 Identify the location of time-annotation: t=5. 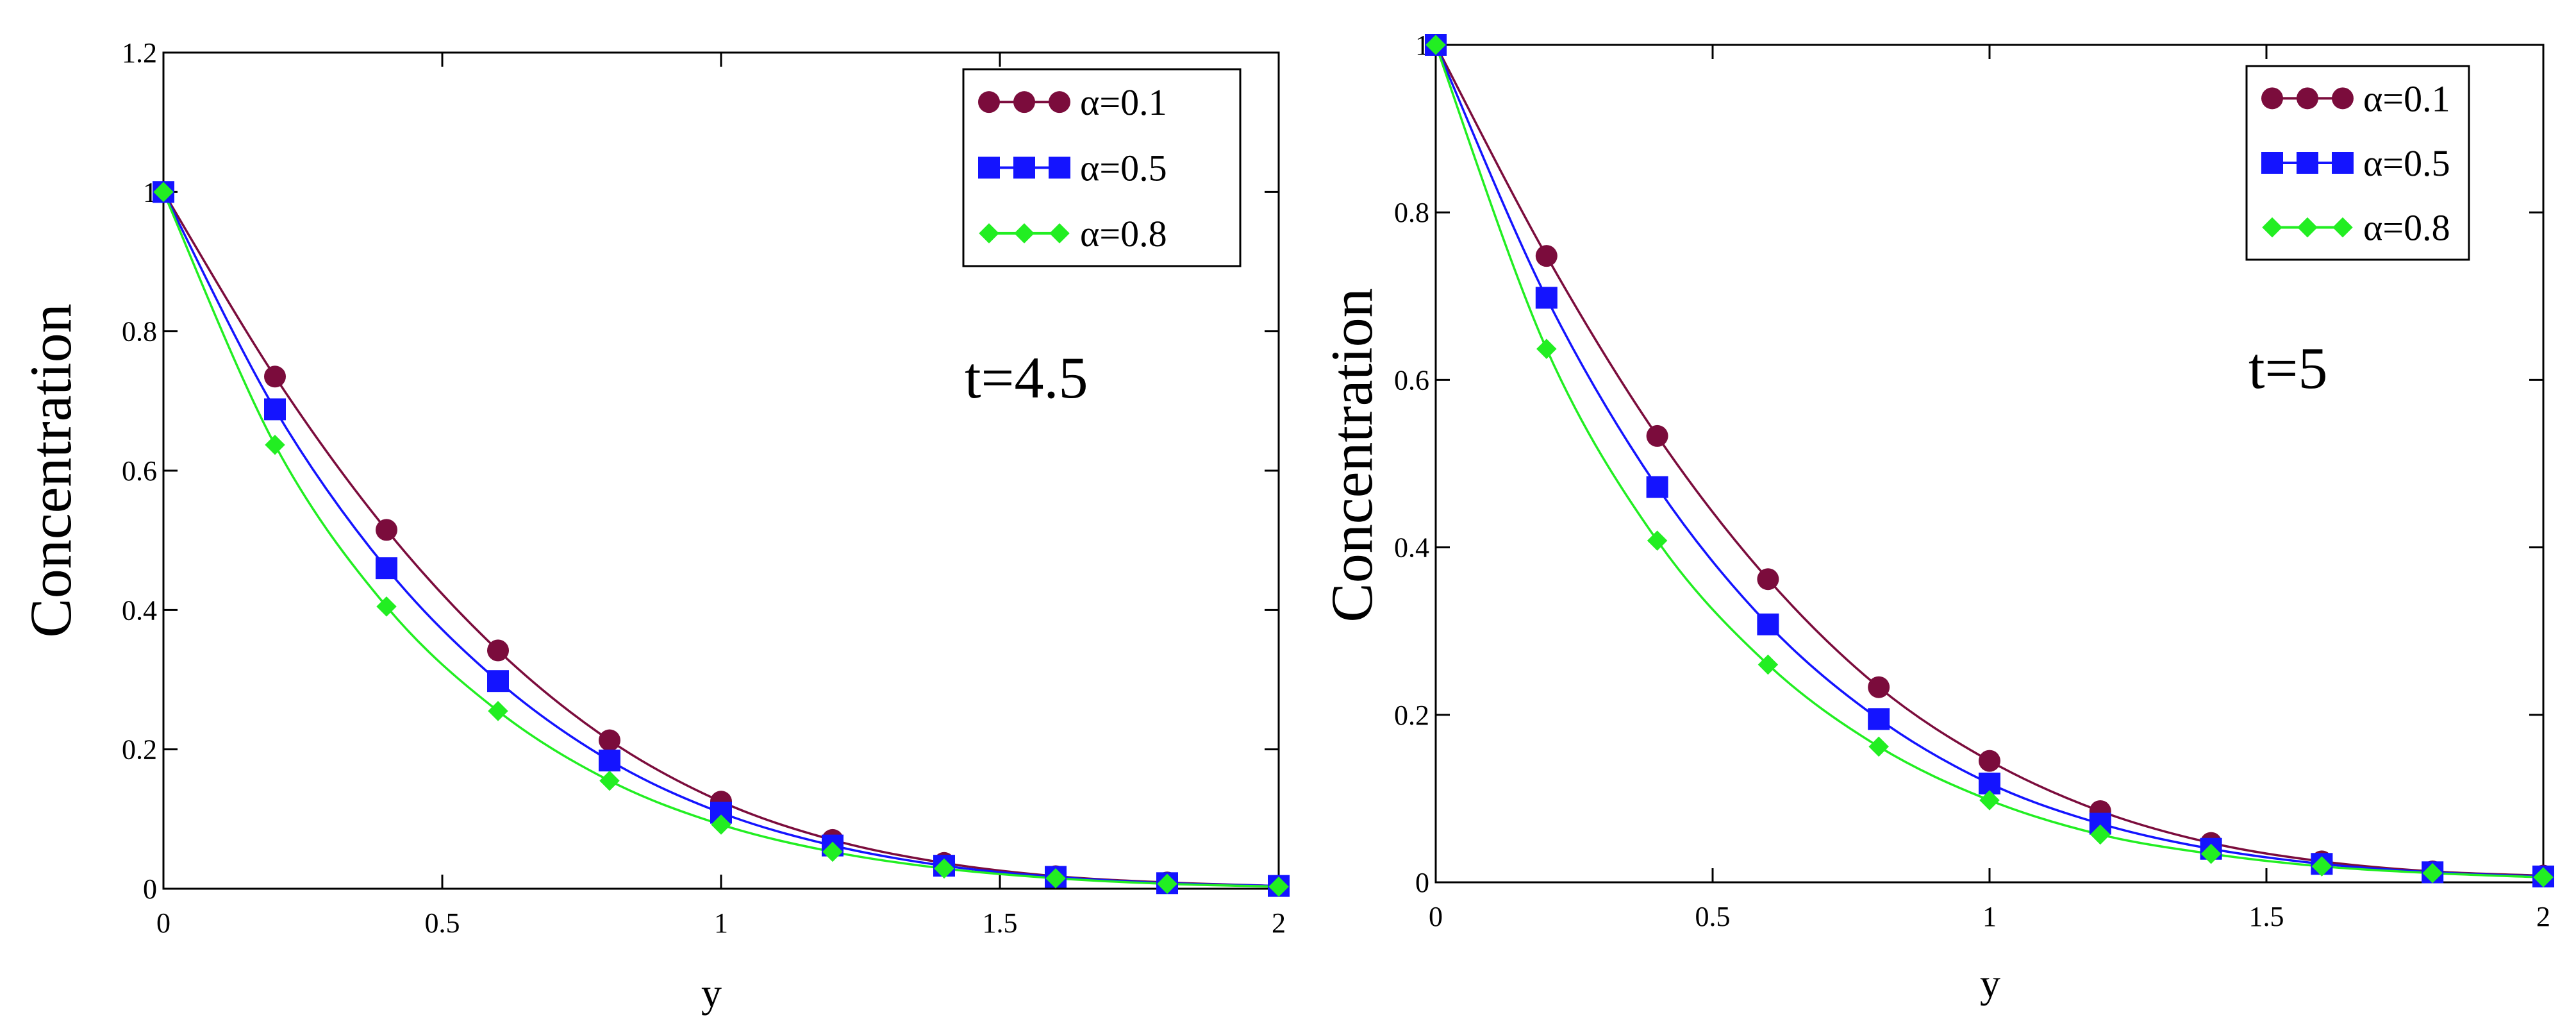
(2287, 368).